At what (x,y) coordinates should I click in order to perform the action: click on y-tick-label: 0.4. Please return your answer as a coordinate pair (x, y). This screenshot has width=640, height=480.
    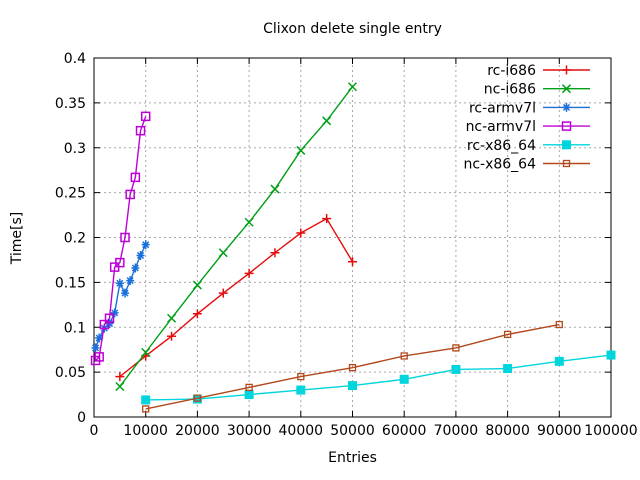
    Looking at the image, I should click on (75, 59).